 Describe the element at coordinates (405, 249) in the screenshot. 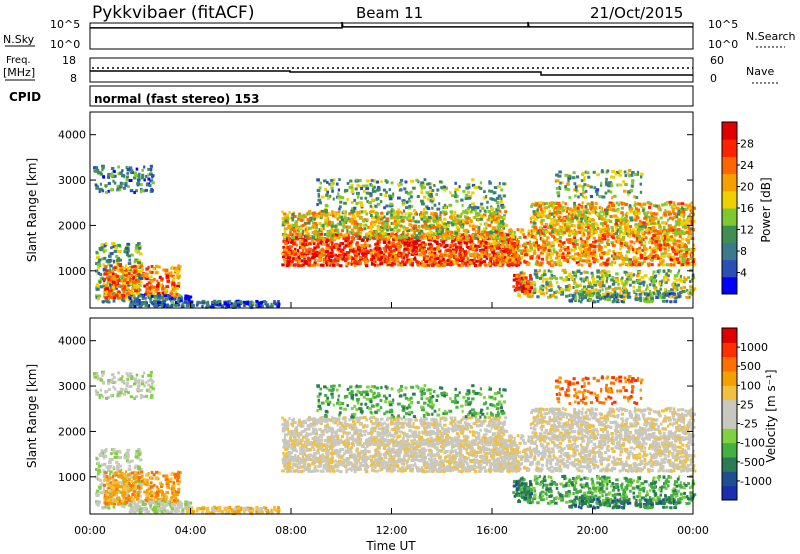

I see `power-echo-2071` at that location.